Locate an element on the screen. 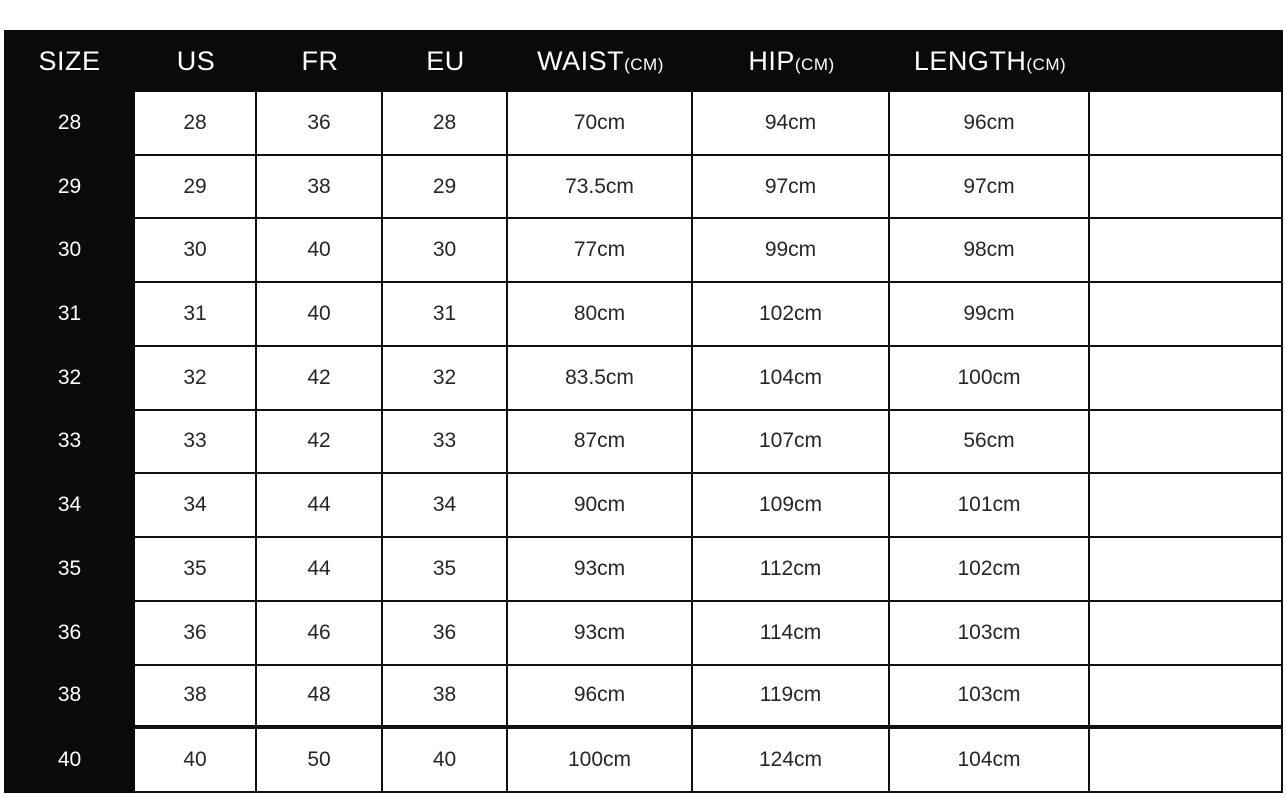 The image size is (1286, 810). table-row: 38 38 48 38 96cm 119cm 103cm is located at coordinates (643, 697).